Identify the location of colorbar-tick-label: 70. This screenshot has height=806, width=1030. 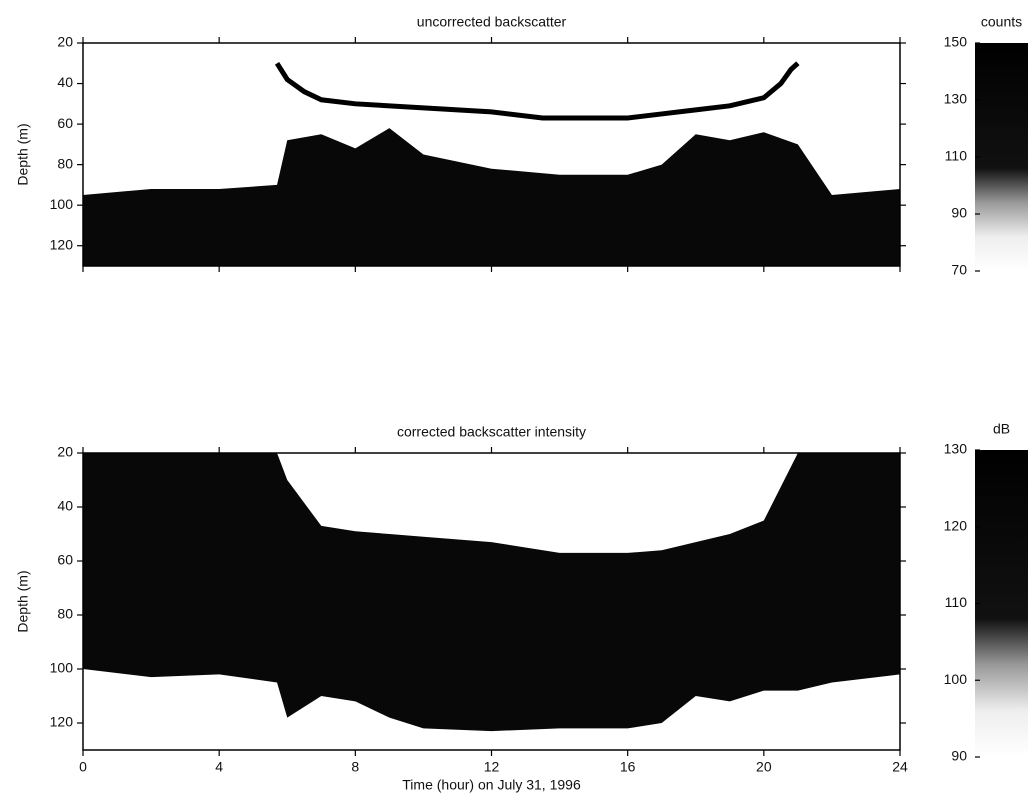
(959, 270).